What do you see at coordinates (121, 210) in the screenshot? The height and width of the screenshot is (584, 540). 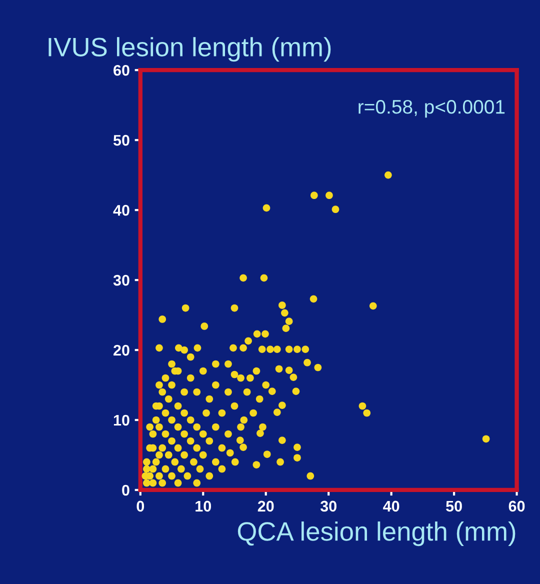 I see `y-tick-label: 40` at bounding box center [121, 210].